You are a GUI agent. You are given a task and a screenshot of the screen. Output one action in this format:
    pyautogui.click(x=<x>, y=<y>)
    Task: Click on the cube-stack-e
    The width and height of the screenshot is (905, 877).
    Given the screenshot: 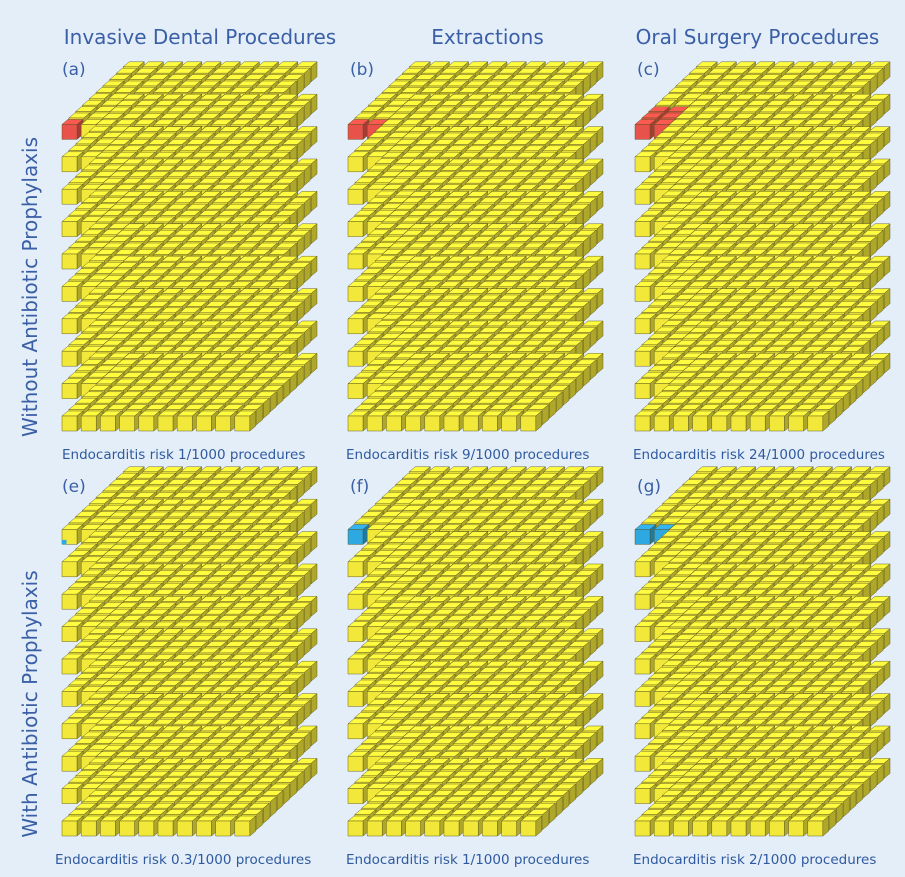 What is the action you would take?
    pyautogui.click(x=189, y=651)
    